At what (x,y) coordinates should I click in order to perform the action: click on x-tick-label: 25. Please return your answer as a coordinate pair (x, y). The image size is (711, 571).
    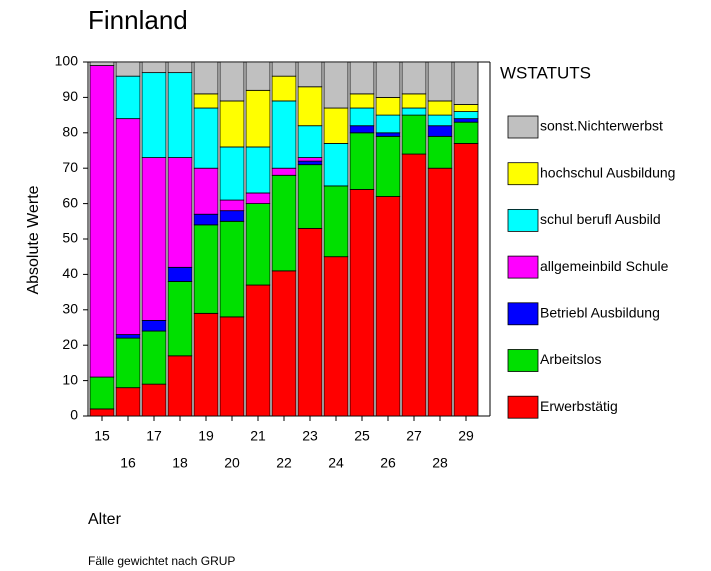
    Looking at the image, I should click on (362, 436).